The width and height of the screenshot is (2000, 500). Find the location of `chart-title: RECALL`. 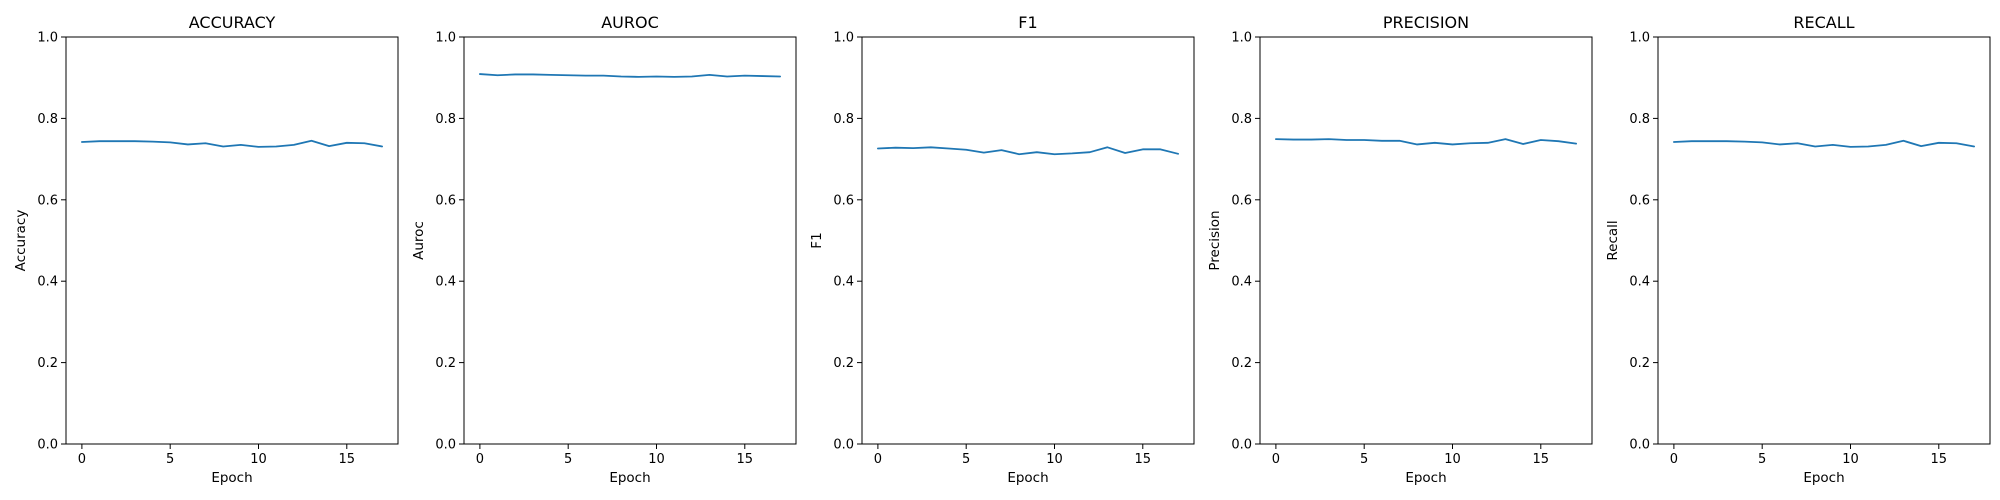

chart-title: RECALL is located at coordinates (1823, 22).